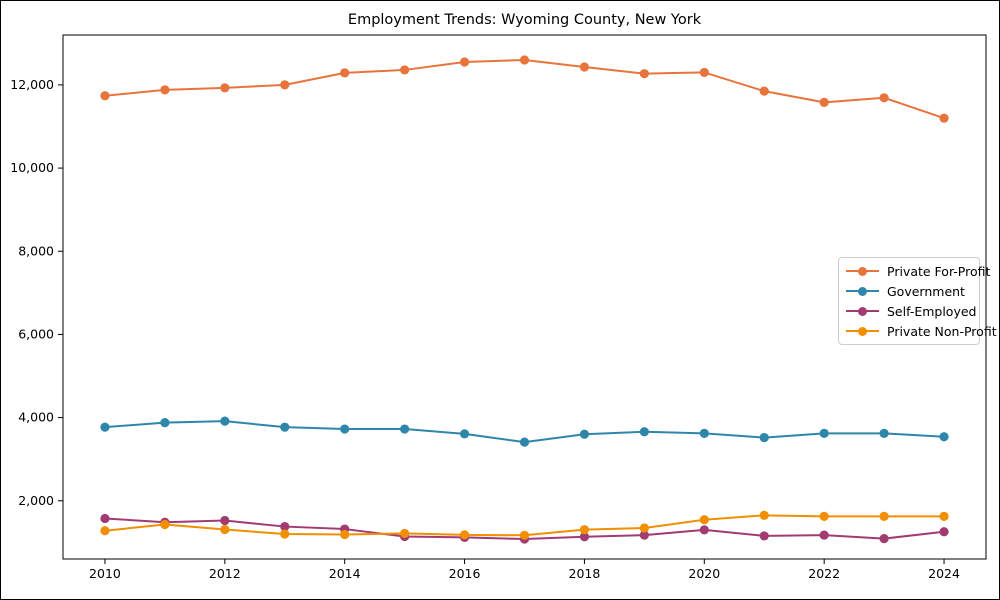 The image size is (1000, 600). I want to click on x-tick-label: 2022, so click(824, 573).